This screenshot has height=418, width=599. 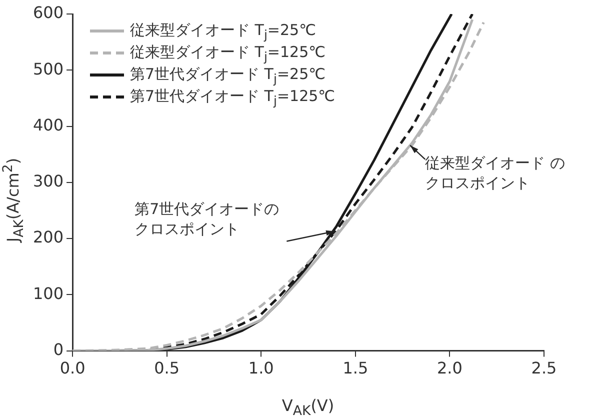 What do you see at coordinates (228, 53) in the screenshot?
I see `legend-label: 従来型ダイオード T$_{j}$=125℃` at bounding box center [228, 53].